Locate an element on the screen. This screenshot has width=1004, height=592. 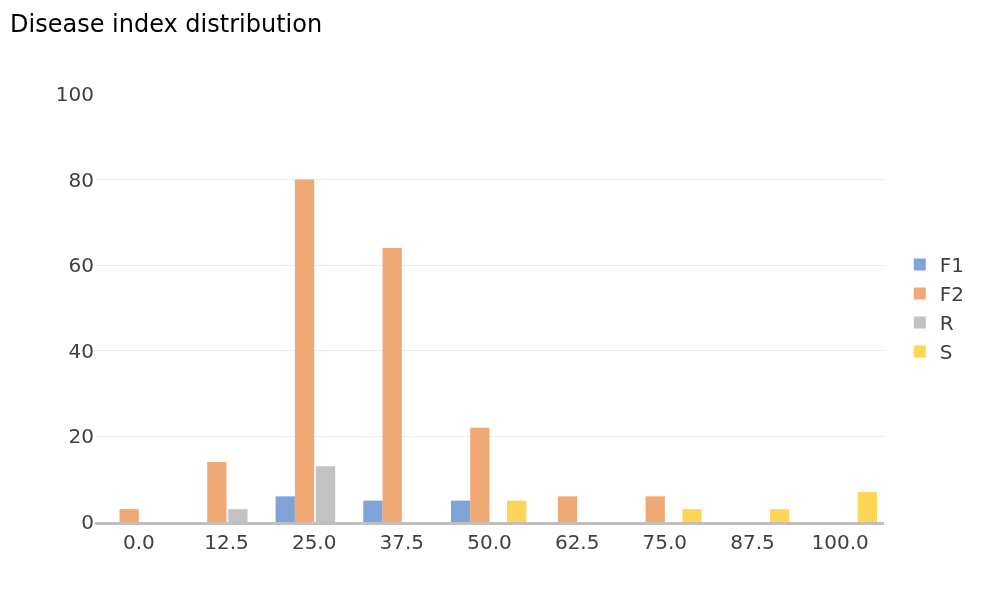
y-tick-label: 0 is located at coordinates (87, 522).